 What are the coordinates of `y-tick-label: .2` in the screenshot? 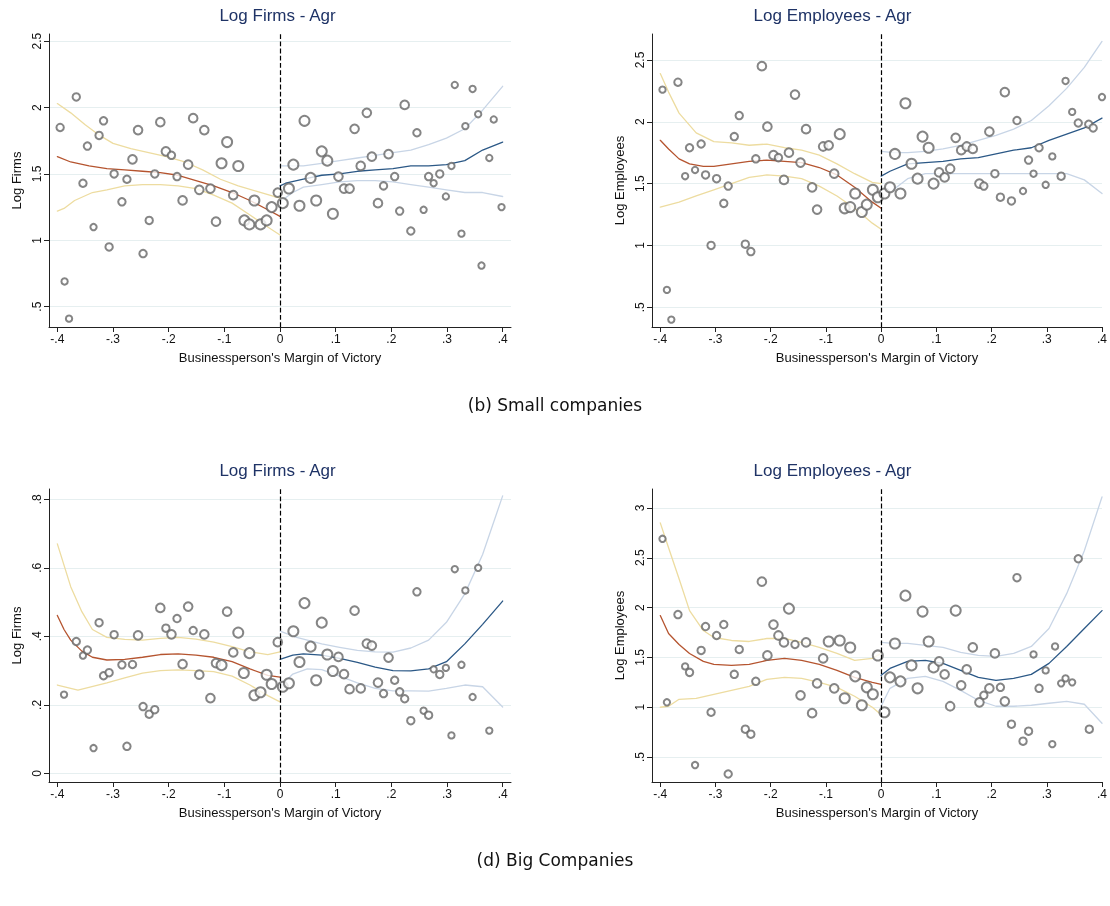 It's located at (37, 704).